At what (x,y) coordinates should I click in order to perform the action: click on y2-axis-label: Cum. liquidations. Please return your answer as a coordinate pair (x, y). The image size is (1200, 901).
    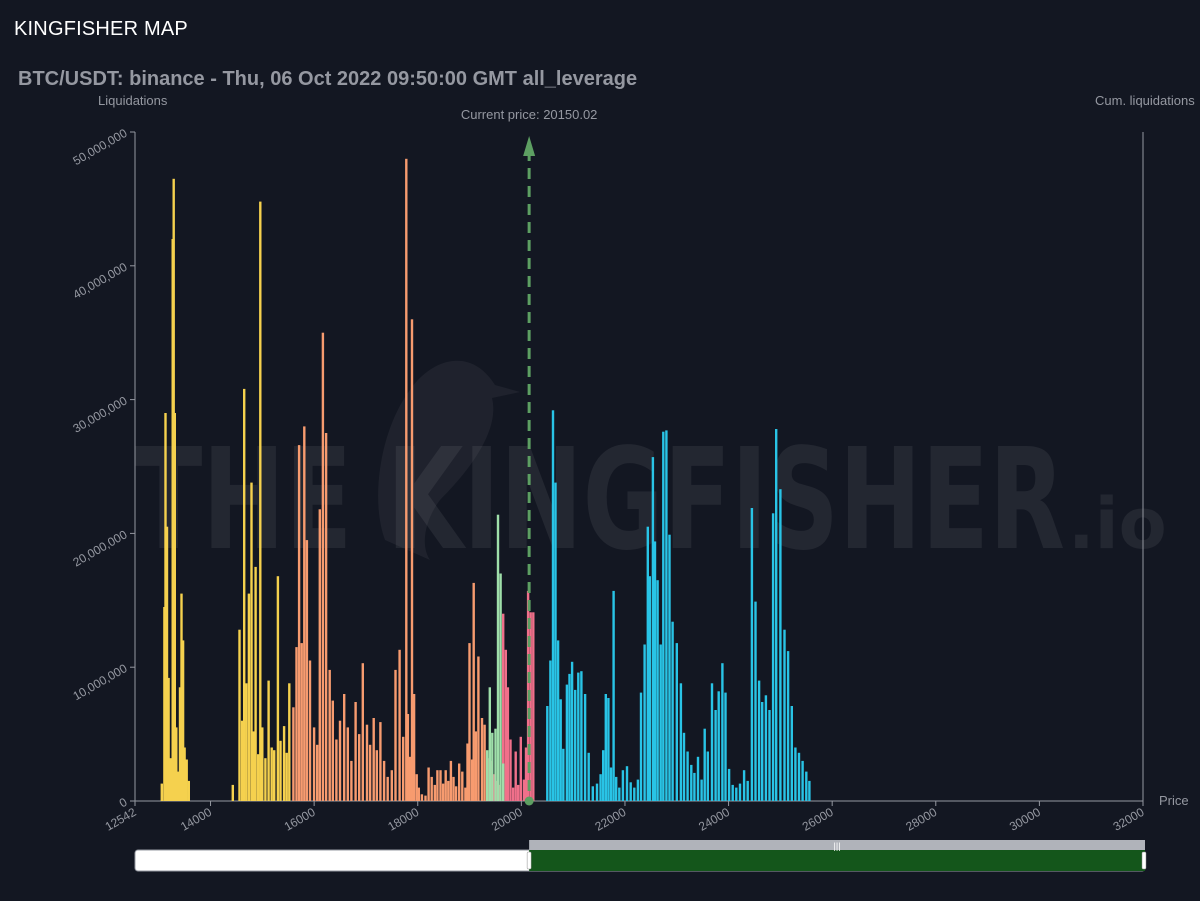
    Looking at the image, I should click on (1145, 100).